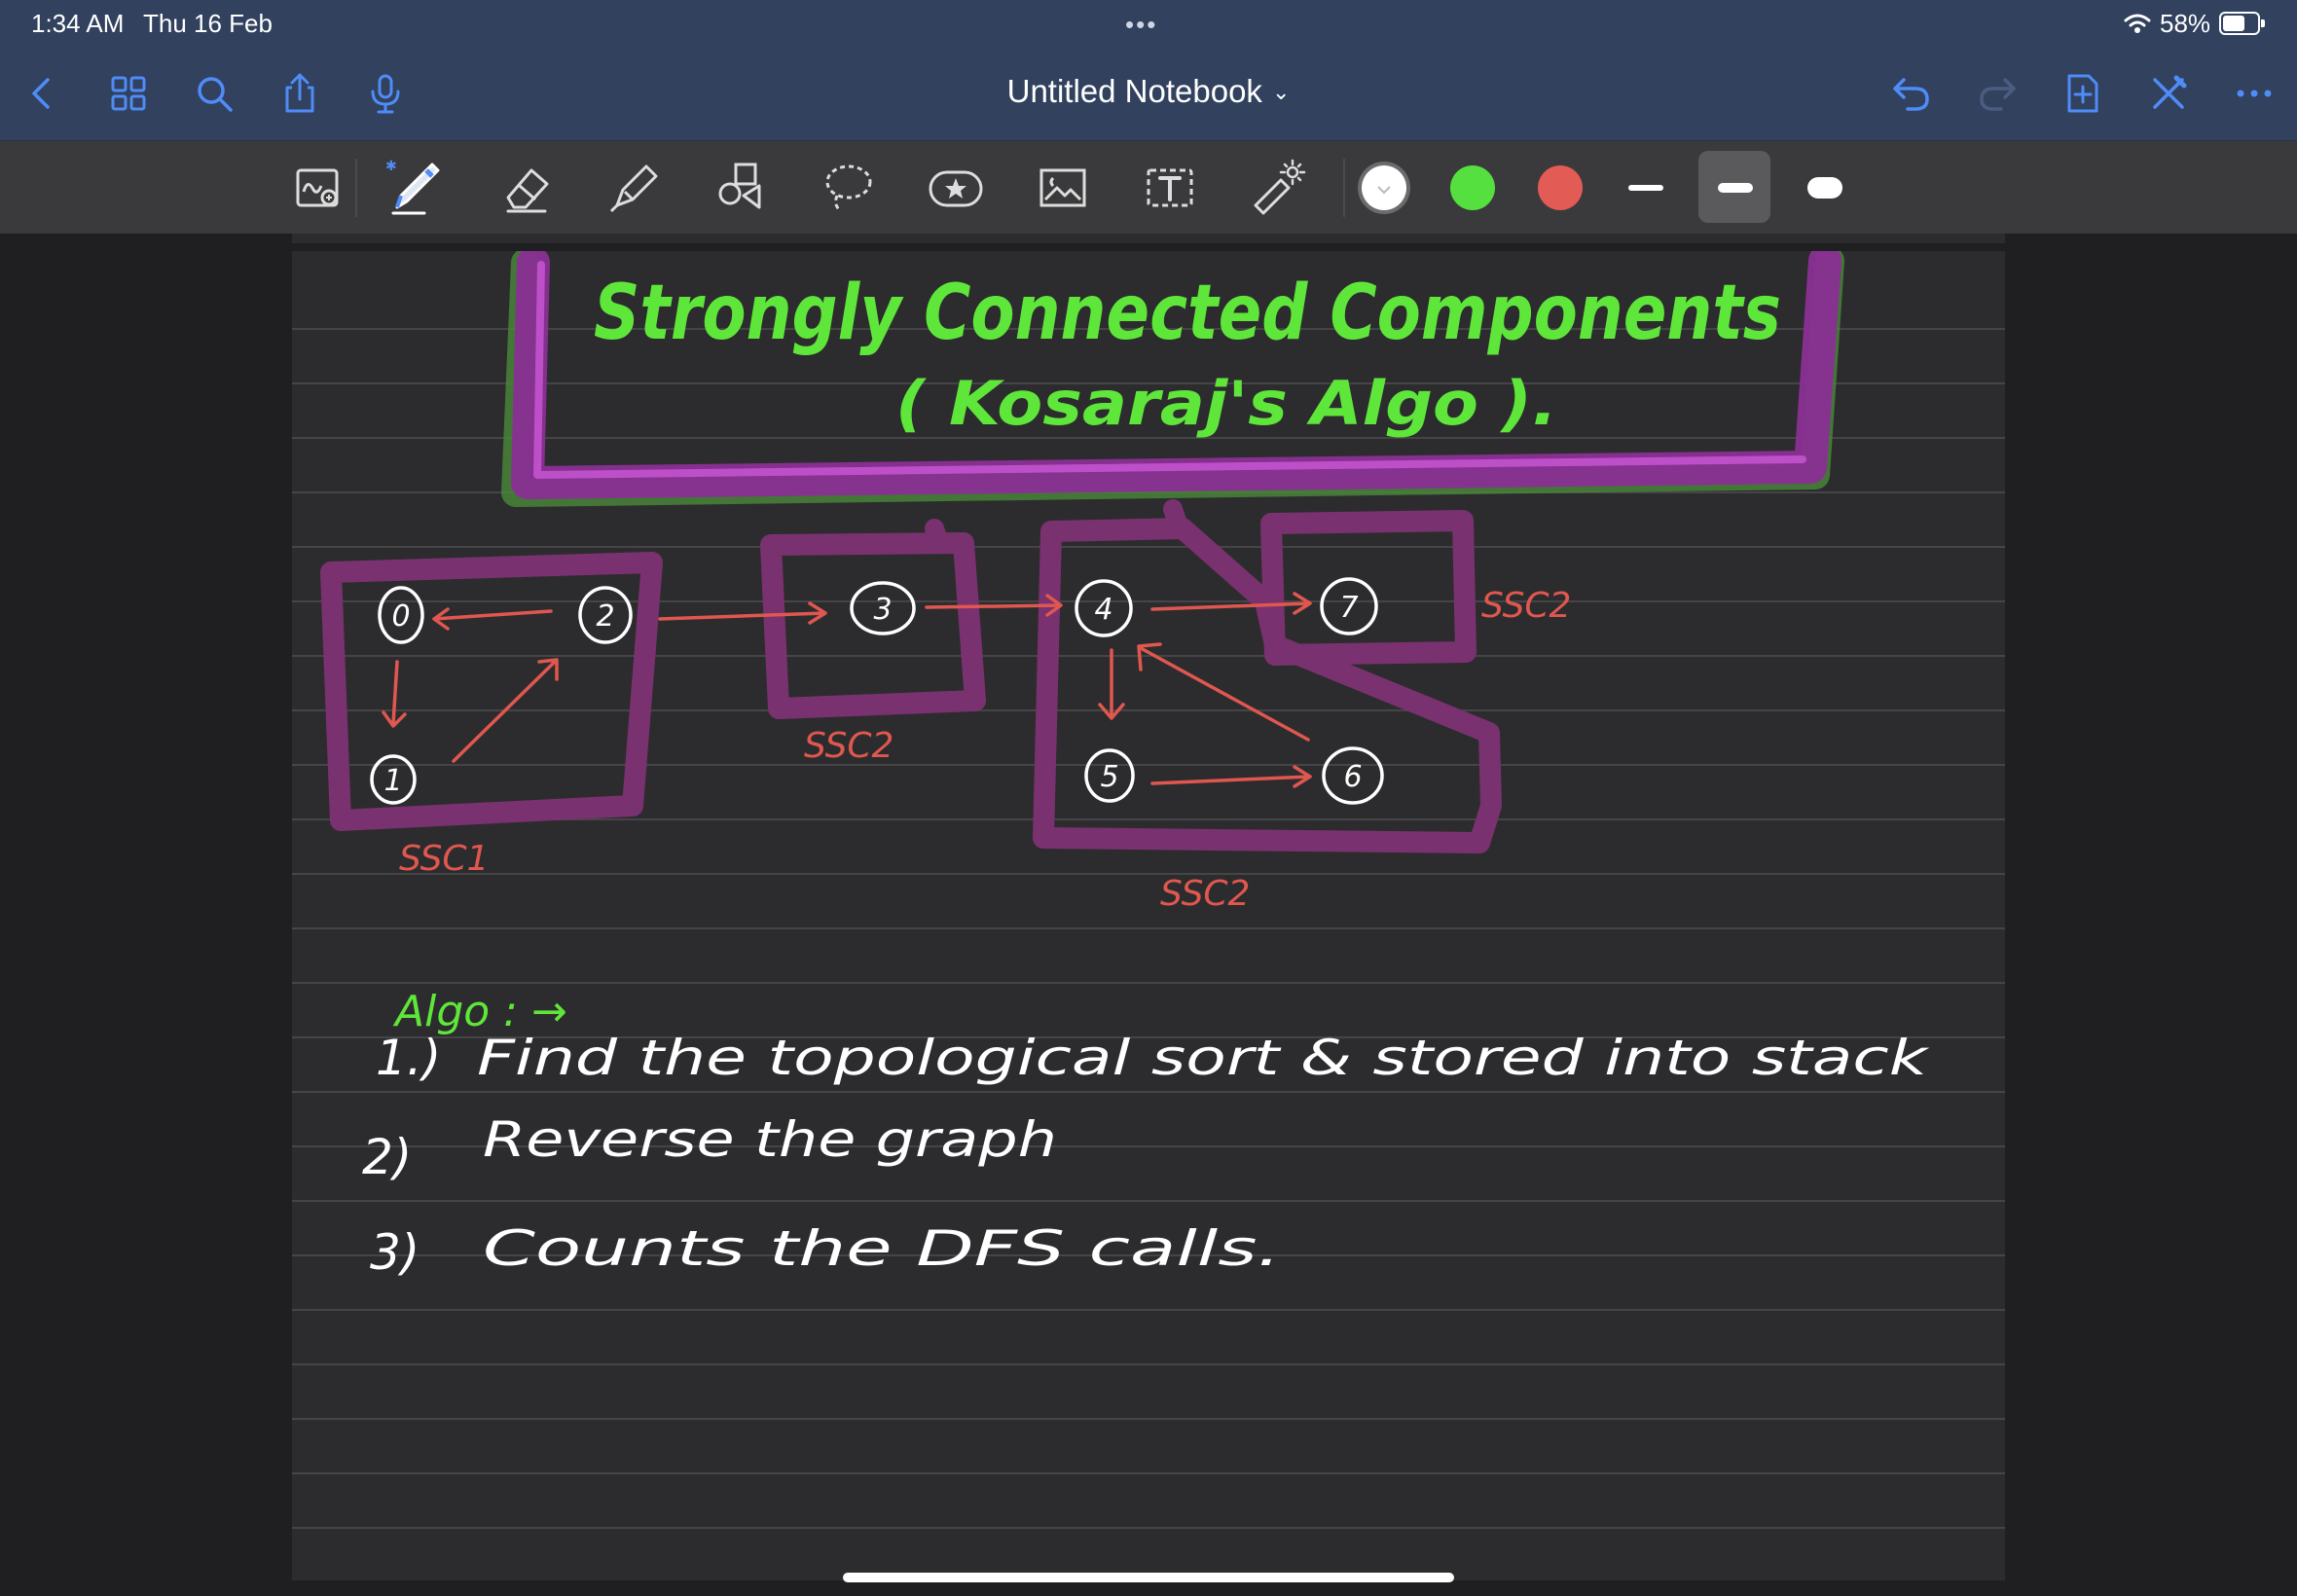 This screenshot has width=2297, height=1596. What do you see at coordinates (387, 1157) in the screenshot?
I see `step-2-number: 2)` at bounding box center [387, 1157].